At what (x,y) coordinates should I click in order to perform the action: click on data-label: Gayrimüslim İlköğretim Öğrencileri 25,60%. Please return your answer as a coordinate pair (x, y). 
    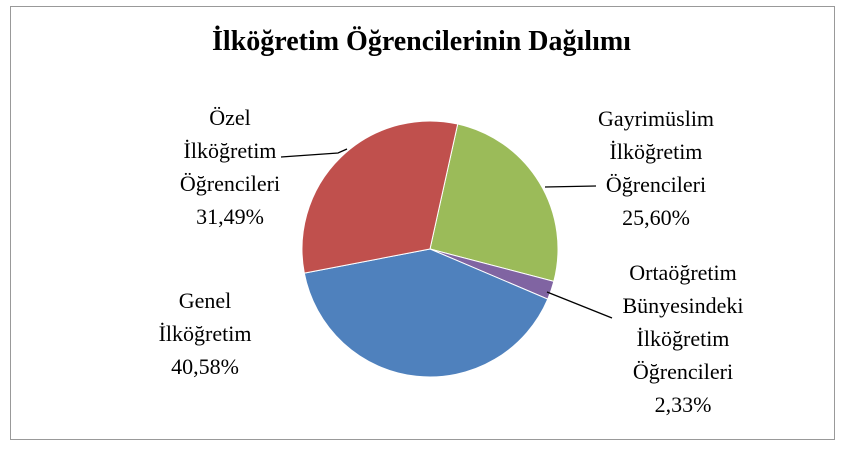
    Looking at the image, I should click on (656, 168).